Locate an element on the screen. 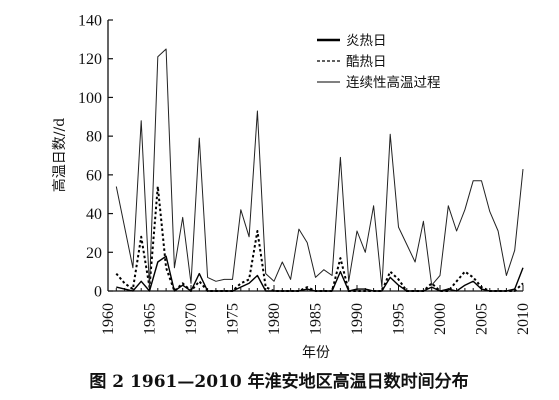 The width and height of the screenshot is (559, 400). y-tick-label: 60 is located at coordinates (94, 175).